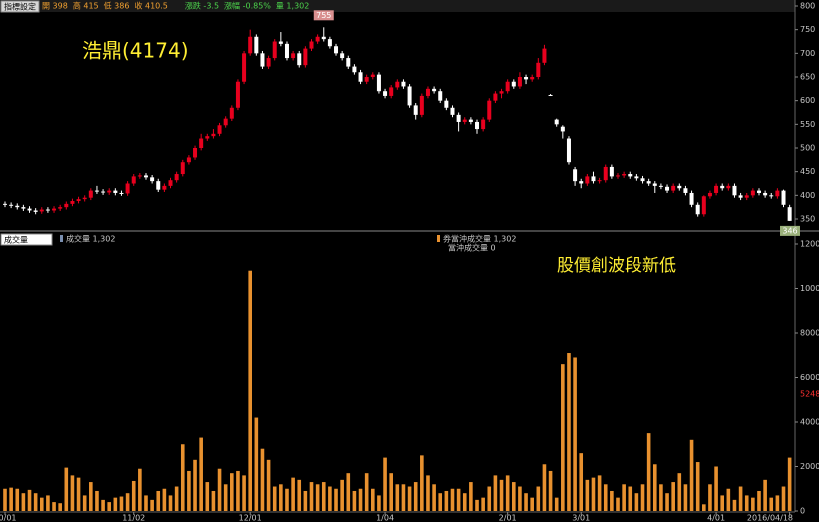  I want to click on toolbar-button, so click(20, 6).